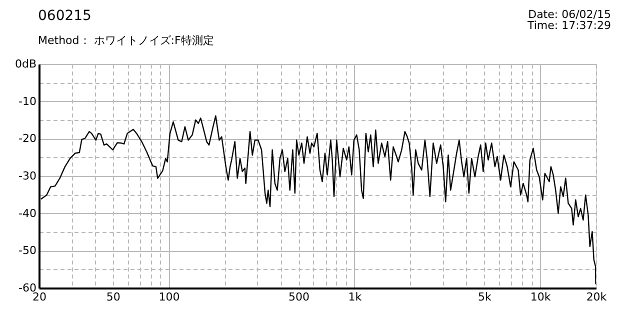  What do you see at coordinates (541, 297) in the screenshot?
I see `x-tick-label: 10k` at bounding box center [541, 297].